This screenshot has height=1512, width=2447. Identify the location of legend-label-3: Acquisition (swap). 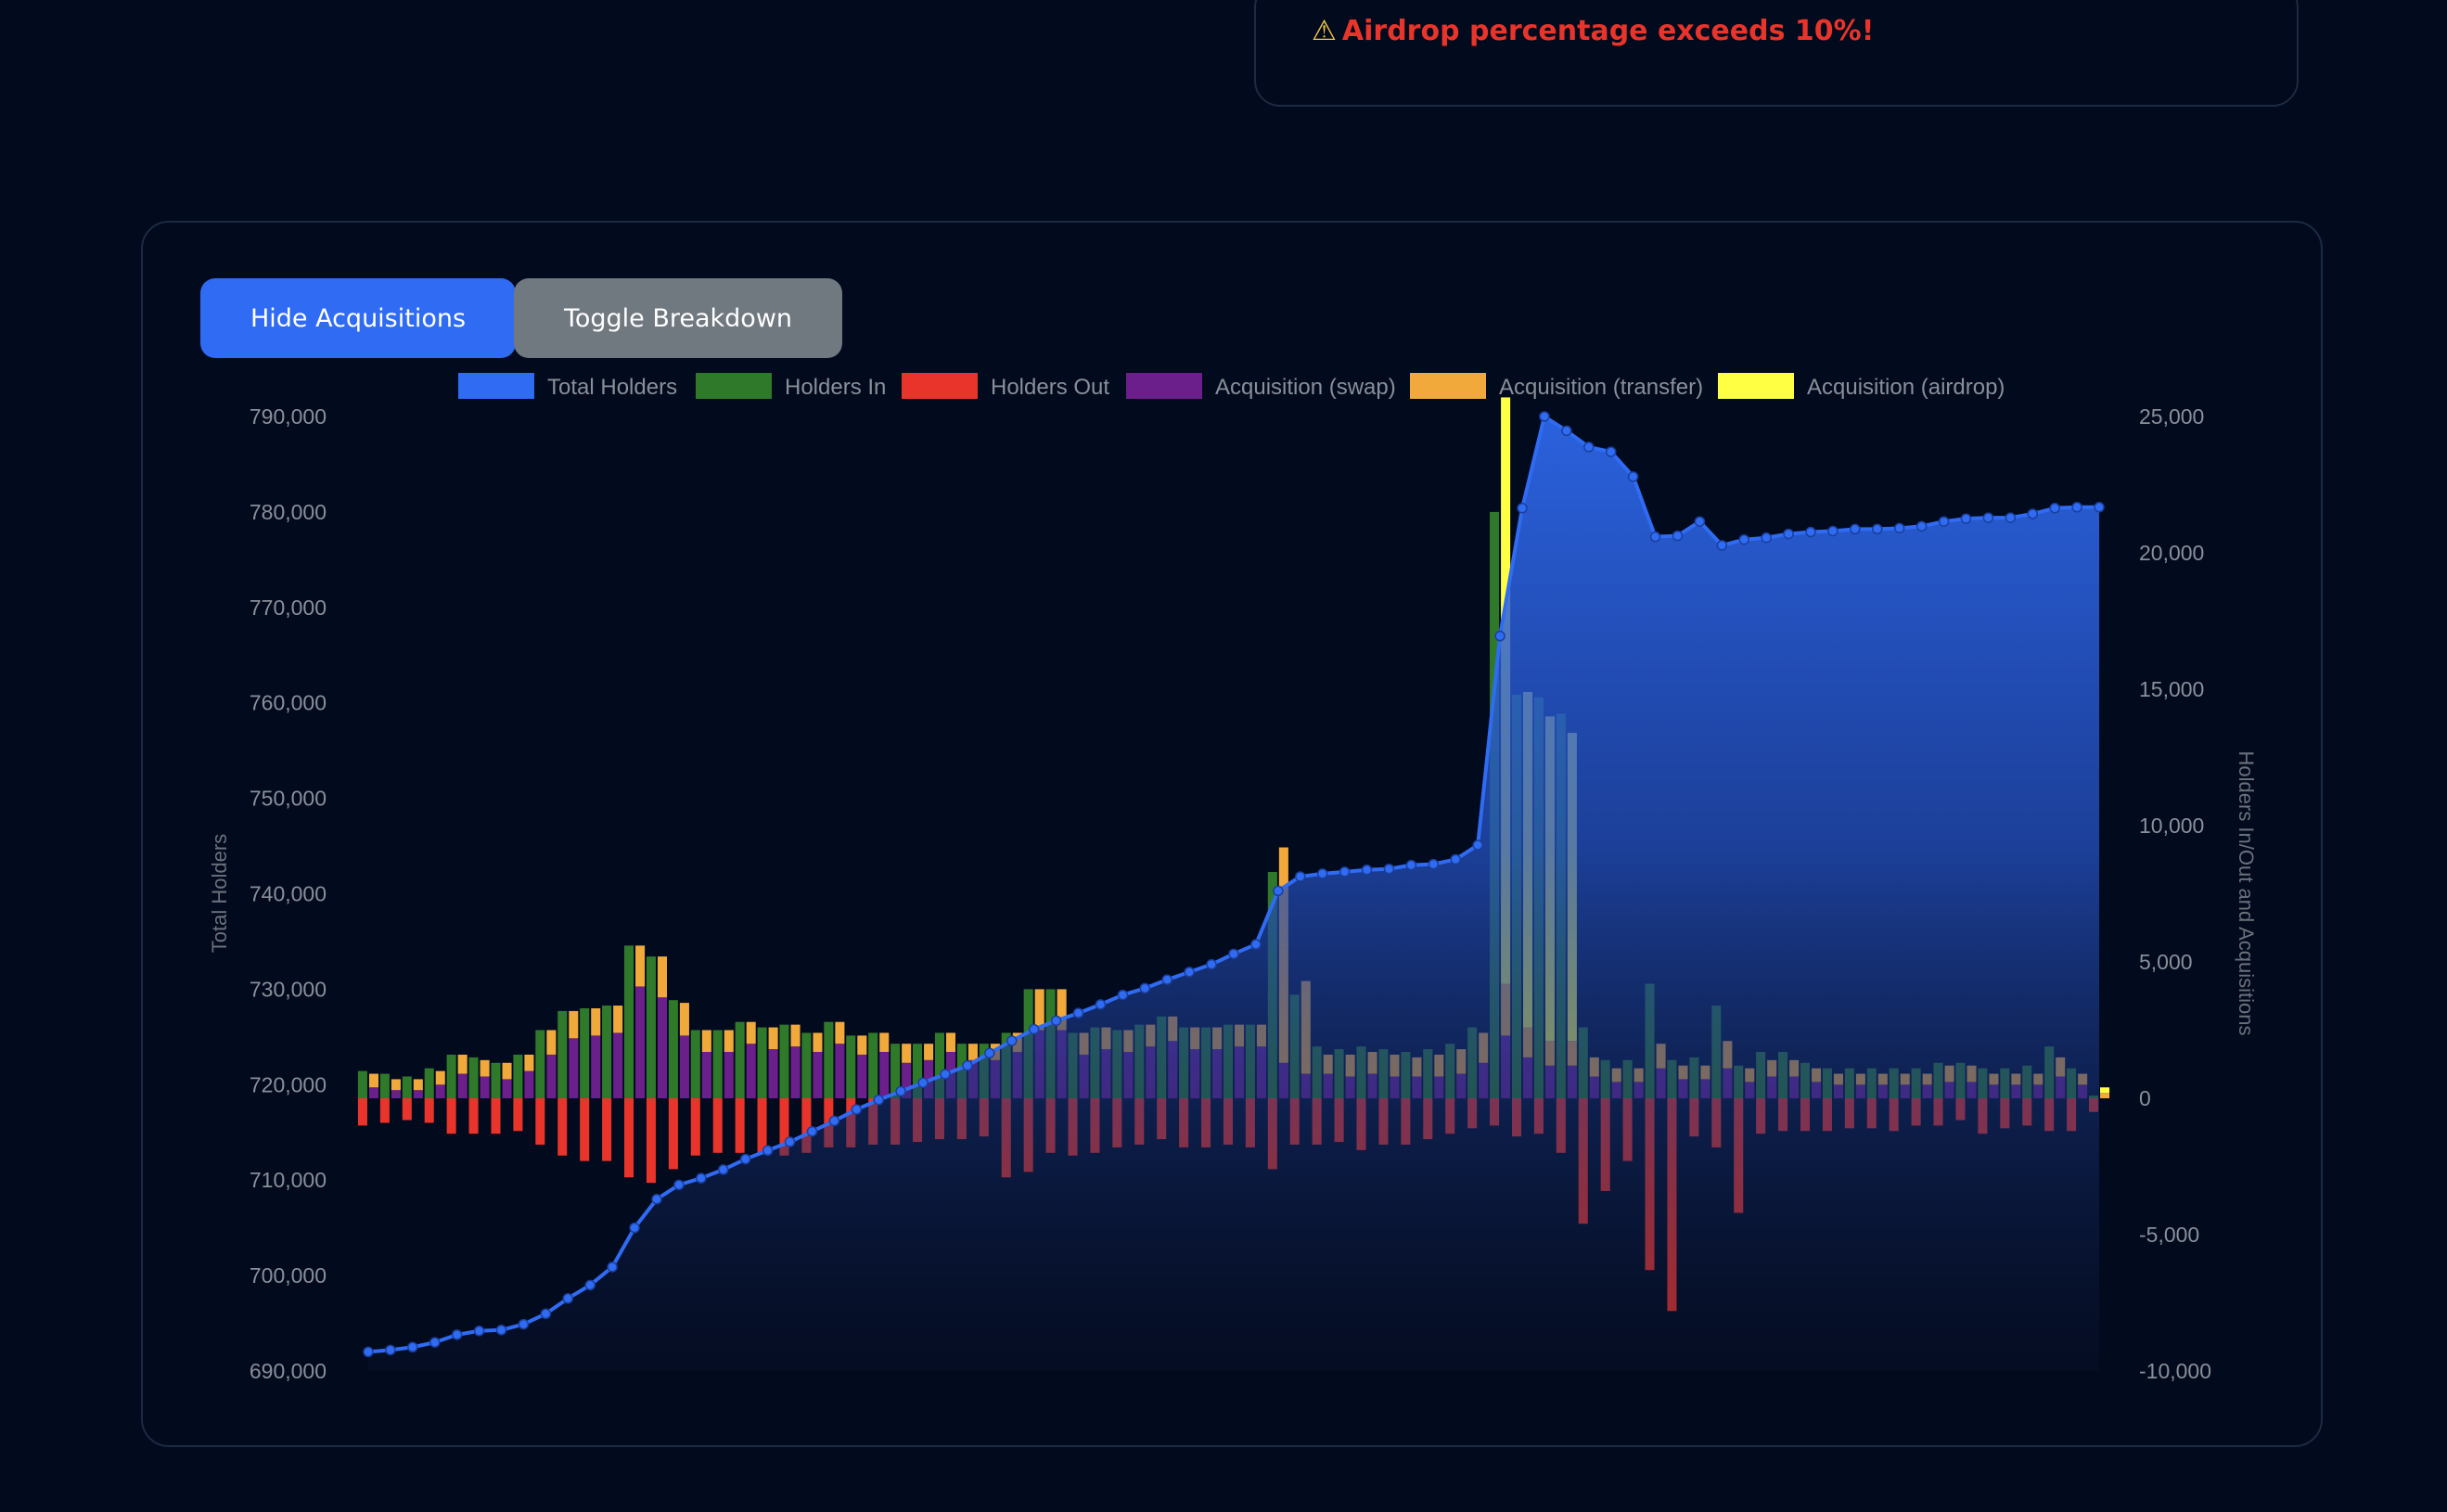
(1306, 387).